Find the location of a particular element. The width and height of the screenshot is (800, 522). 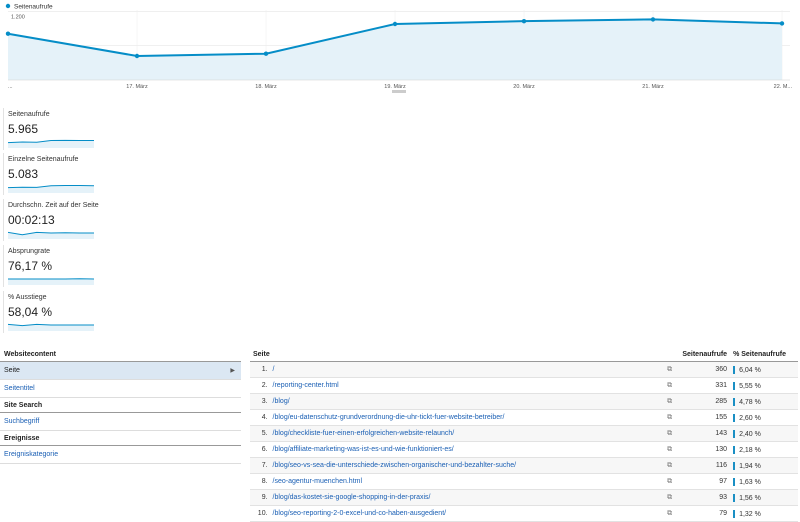

pageviews-pct-cell: 2,18 % is located at coordinates (764, 450).